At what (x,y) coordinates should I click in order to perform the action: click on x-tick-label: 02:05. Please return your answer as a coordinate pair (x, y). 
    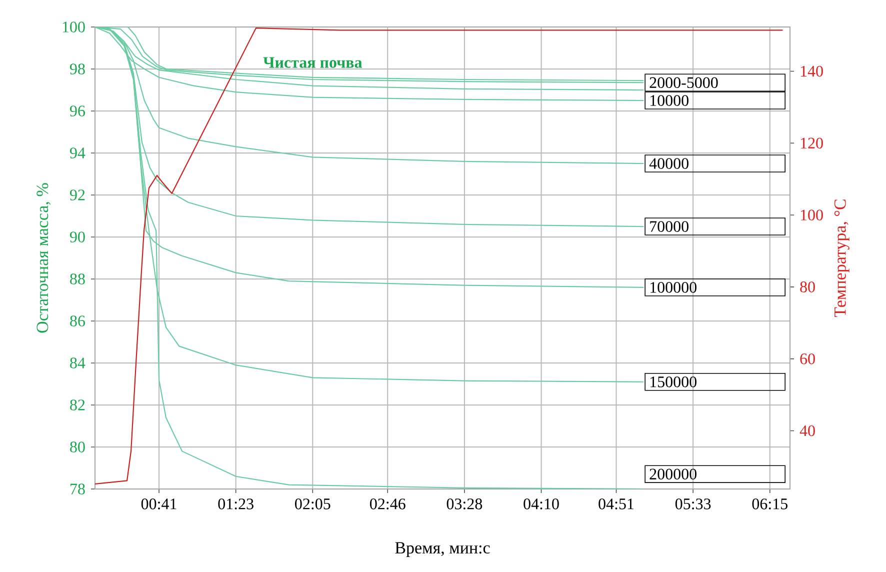
    Looking at the image, I should click on (312, 504).